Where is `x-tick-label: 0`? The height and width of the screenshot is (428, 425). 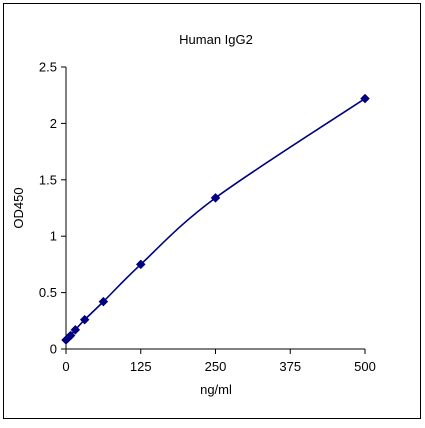 x-tick-label: 0 is located at coordinates (65, 366).